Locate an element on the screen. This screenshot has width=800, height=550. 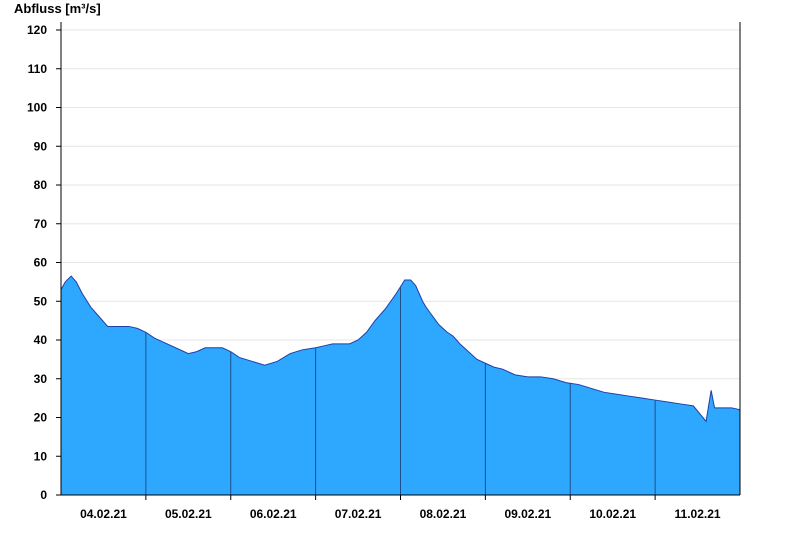
y-tick-label-40: 40 is located at coordinates (41, 340).